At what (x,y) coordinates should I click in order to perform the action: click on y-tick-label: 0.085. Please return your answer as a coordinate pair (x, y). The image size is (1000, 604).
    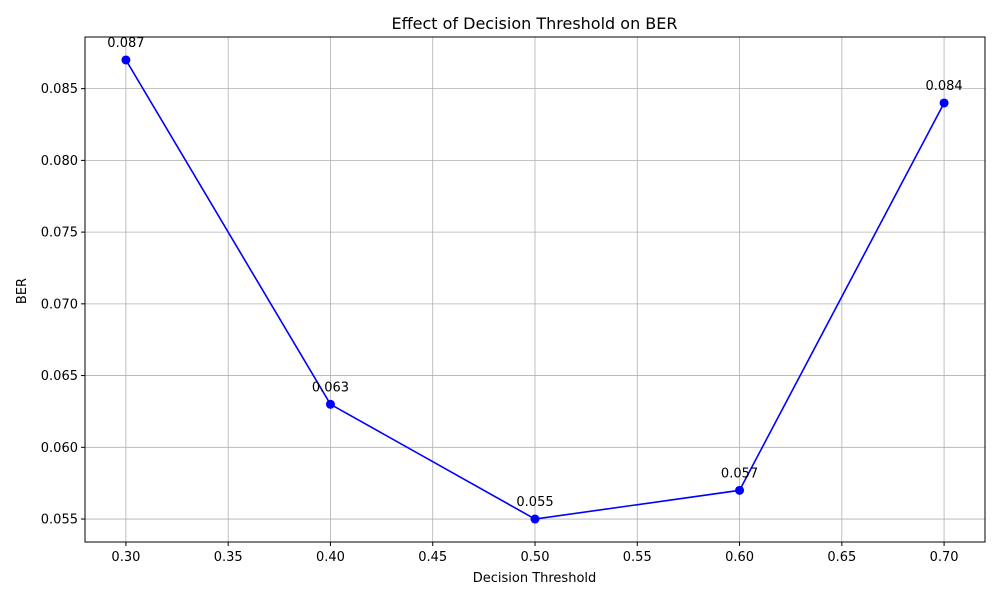
    Looking at the image, I should click on (59, 89).